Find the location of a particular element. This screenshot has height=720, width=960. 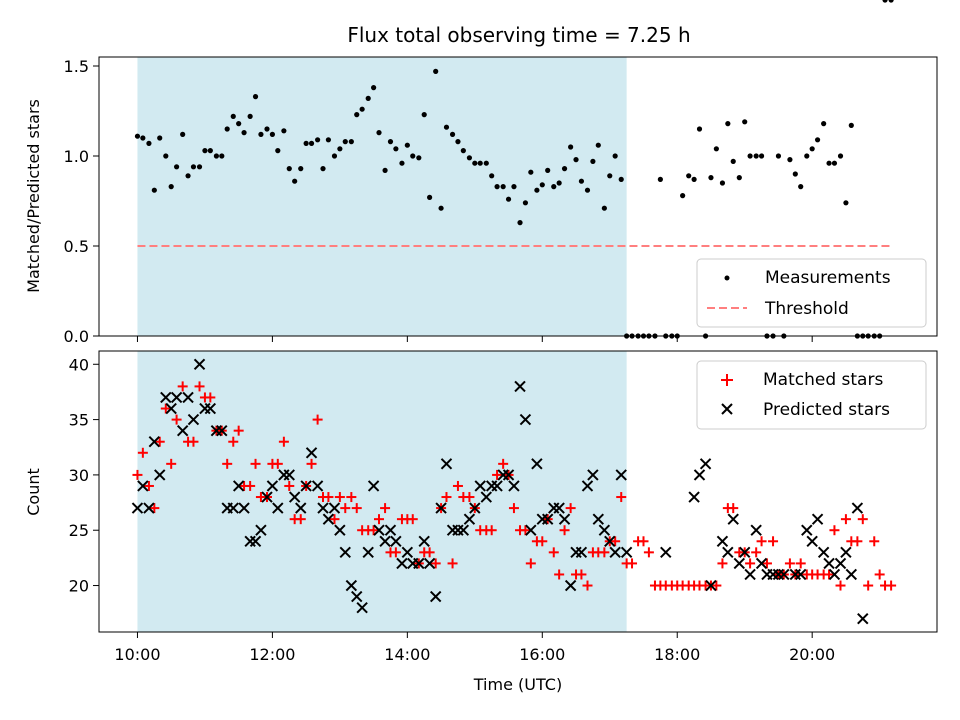

y-tick-label: 40 is located at coordinates (79, 364).